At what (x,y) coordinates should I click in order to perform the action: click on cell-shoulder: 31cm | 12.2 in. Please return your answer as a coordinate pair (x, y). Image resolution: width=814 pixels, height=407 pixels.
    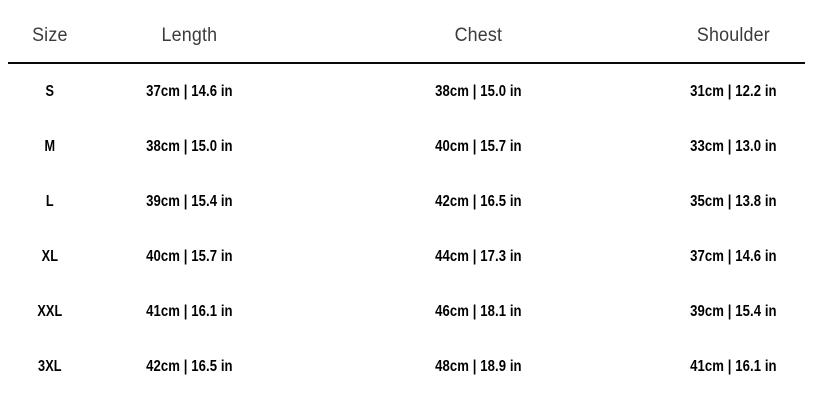
    Looking at the image, I should click on (733, 91).